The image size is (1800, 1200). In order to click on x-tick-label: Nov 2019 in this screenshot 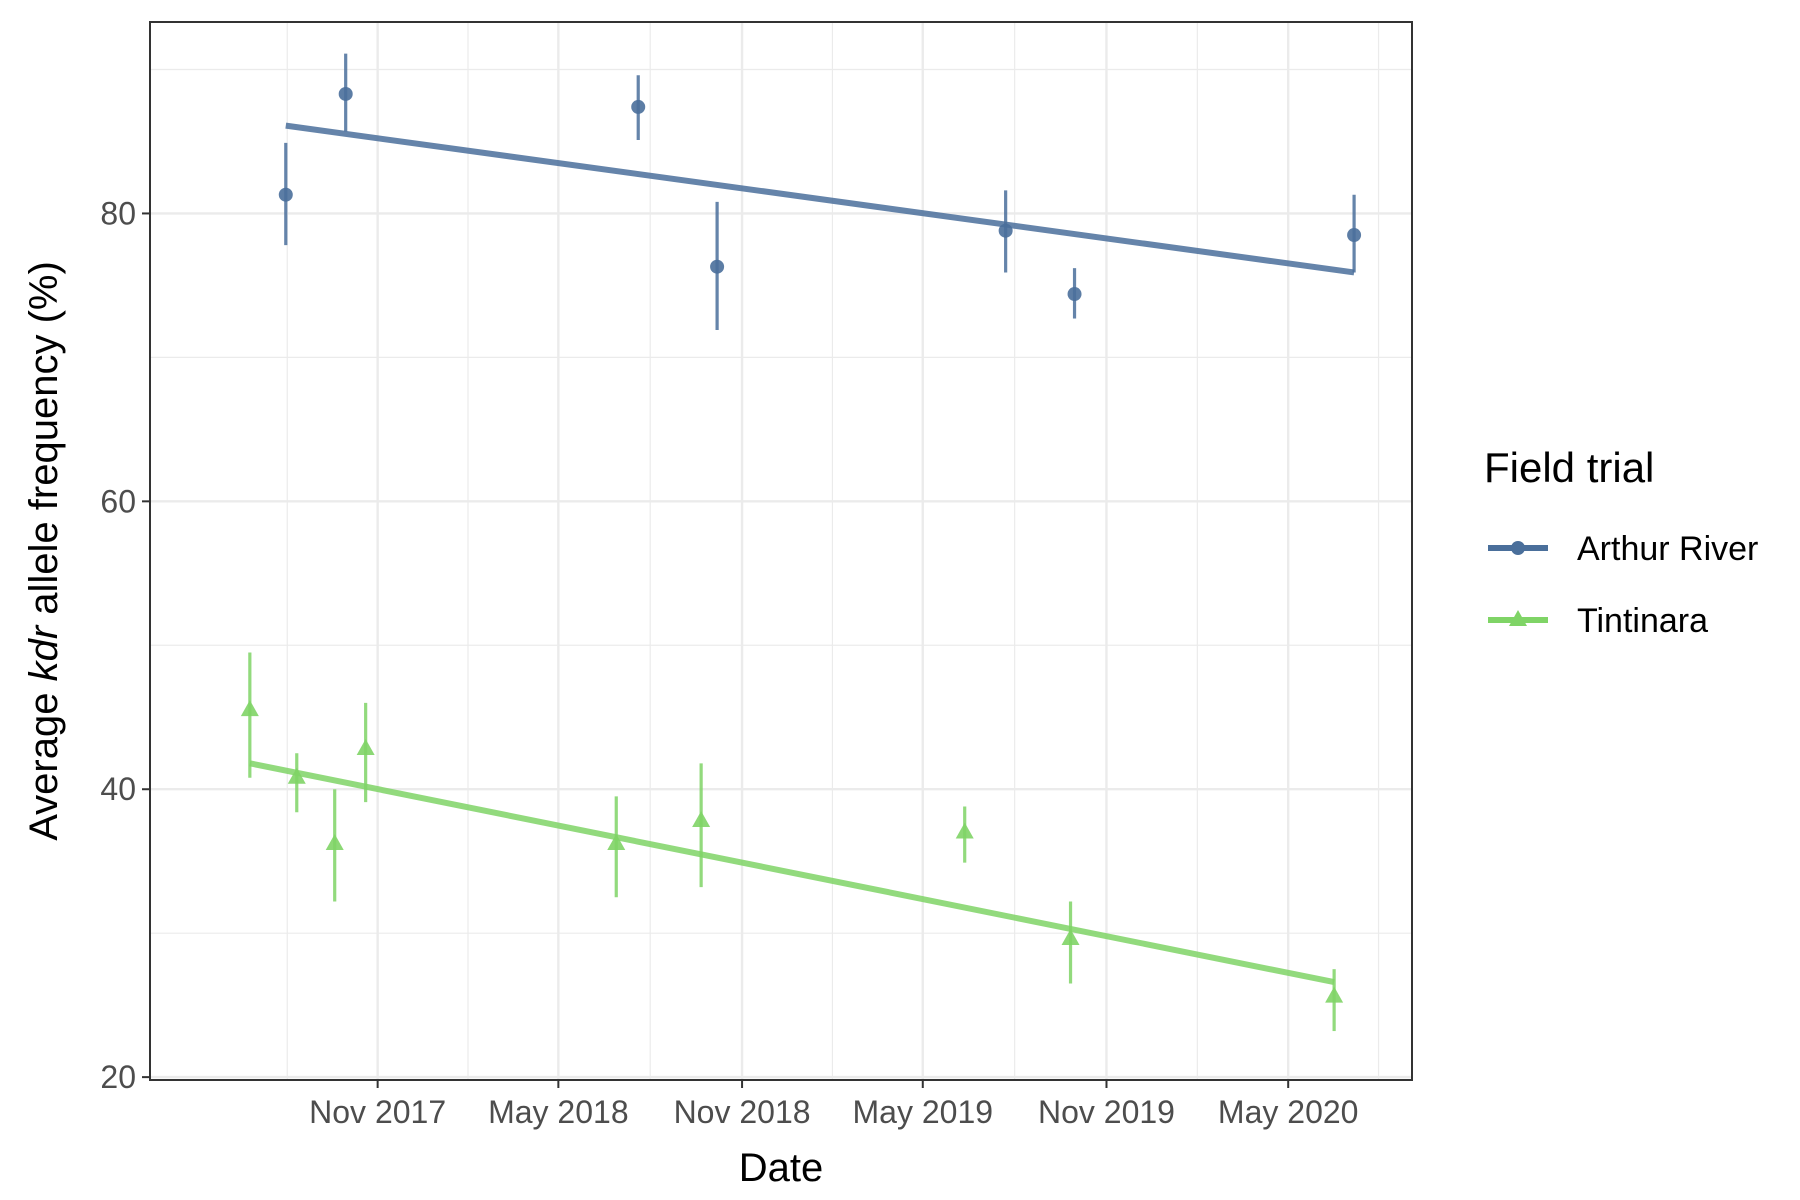, I will do `click(1106, 1112)`.